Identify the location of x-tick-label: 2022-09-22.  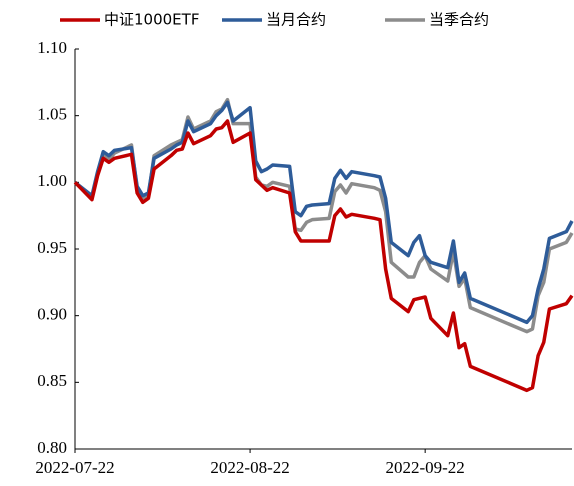
(424, 467).